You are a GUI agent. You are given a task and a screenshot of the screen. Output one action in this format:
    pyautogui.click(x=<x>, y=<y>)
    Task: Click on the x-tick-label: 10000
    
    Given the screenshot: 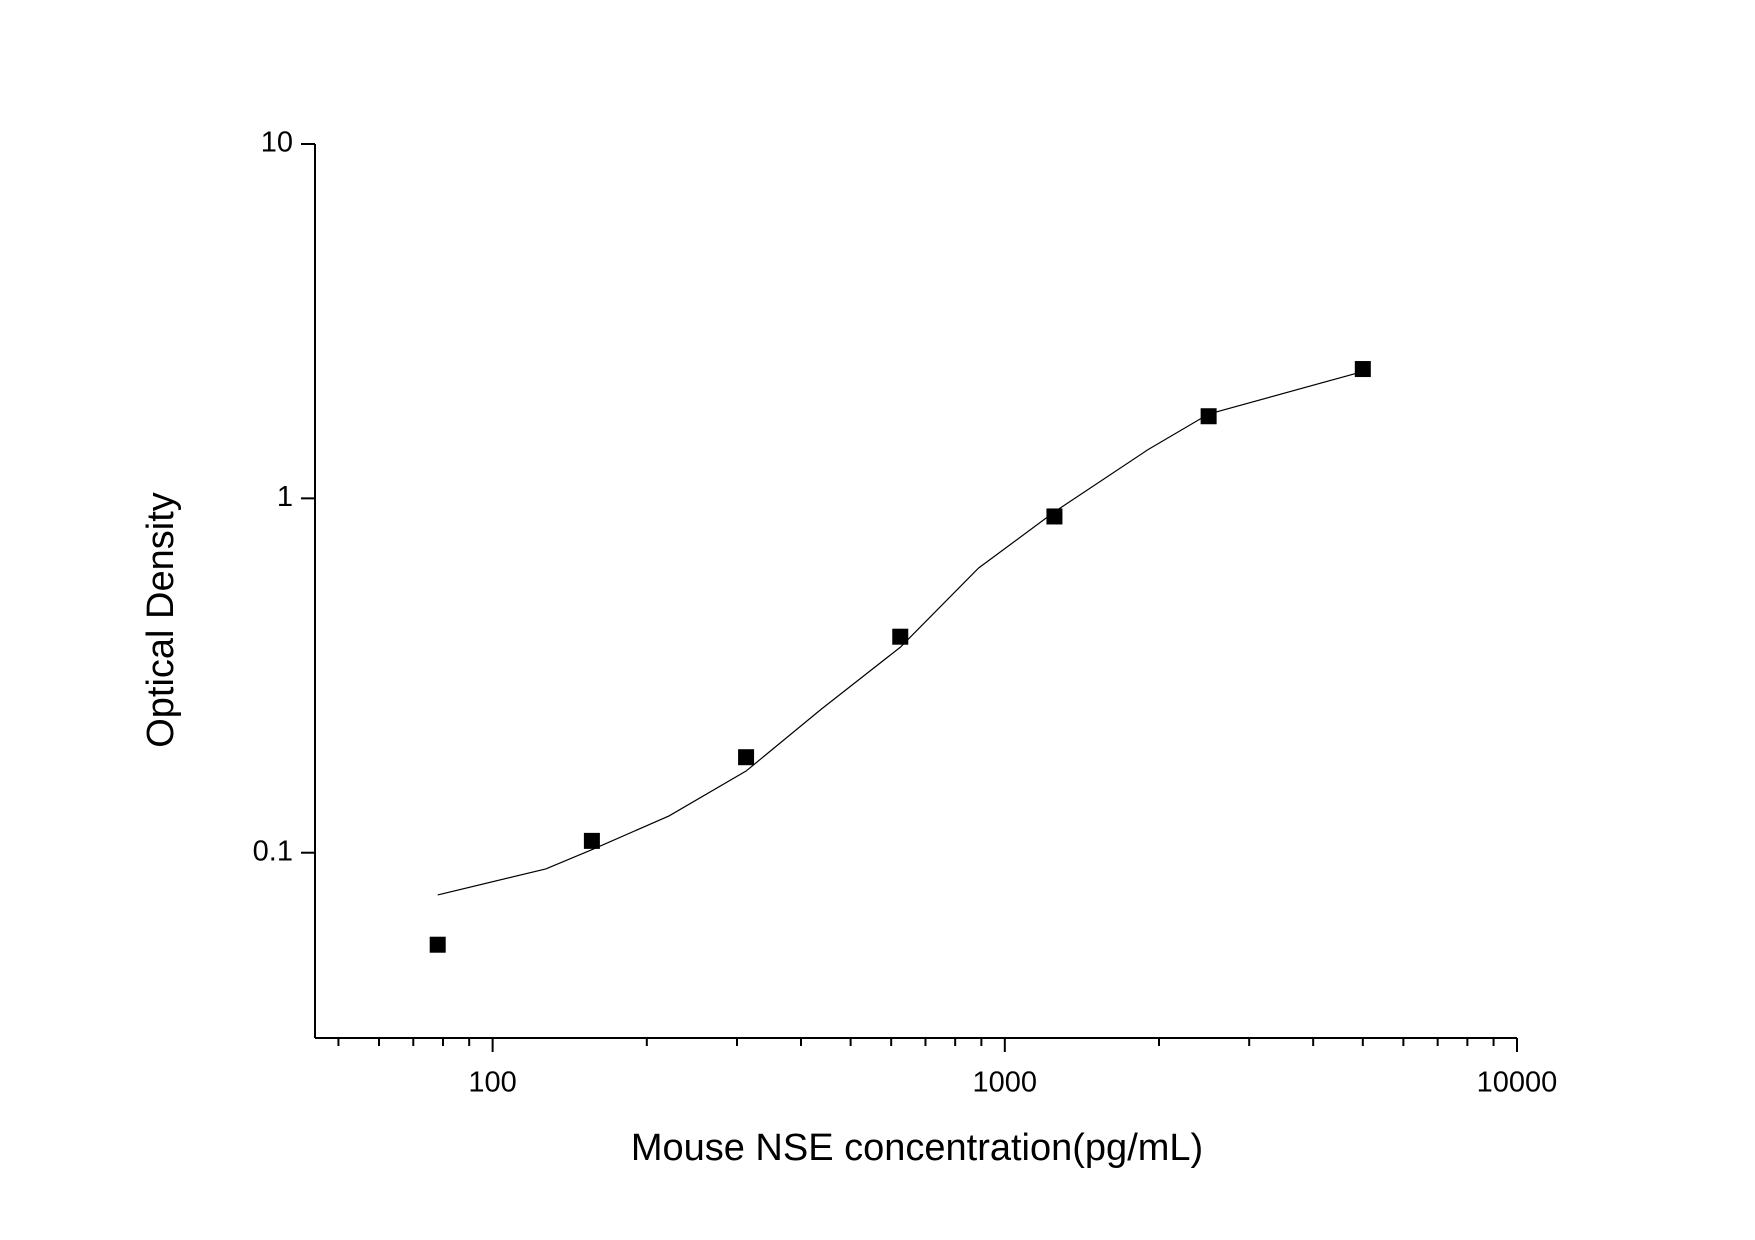 What is the action you would take?
    pyautogui.click(x=1517, y=1083)
    